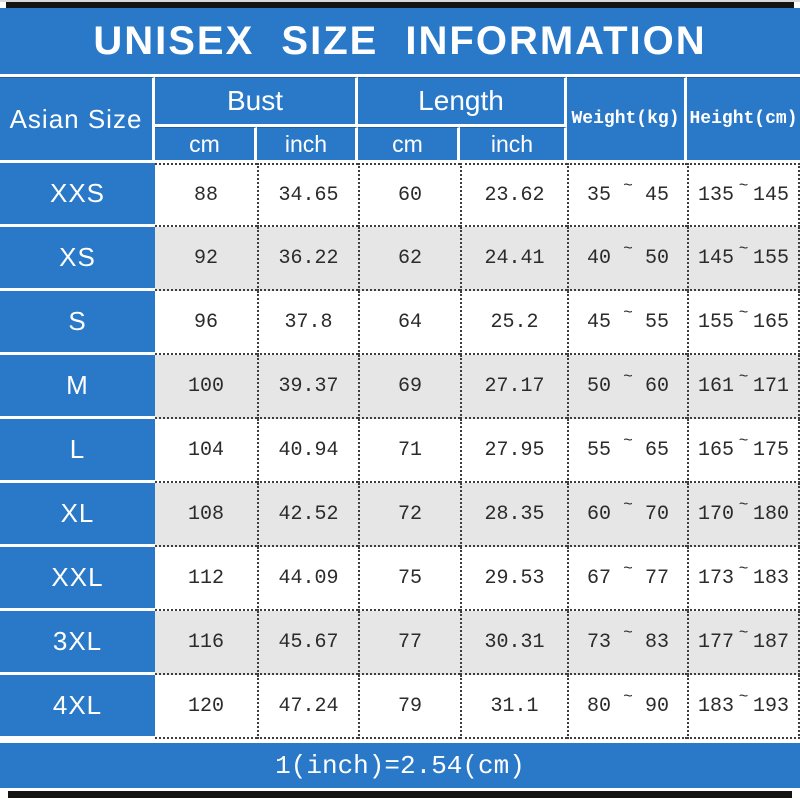 The width and height of the screenshot is (800, 800). Describe the element at coordinates (400, 794) in the screenshot. I see `bottom-black-bar` at that location.